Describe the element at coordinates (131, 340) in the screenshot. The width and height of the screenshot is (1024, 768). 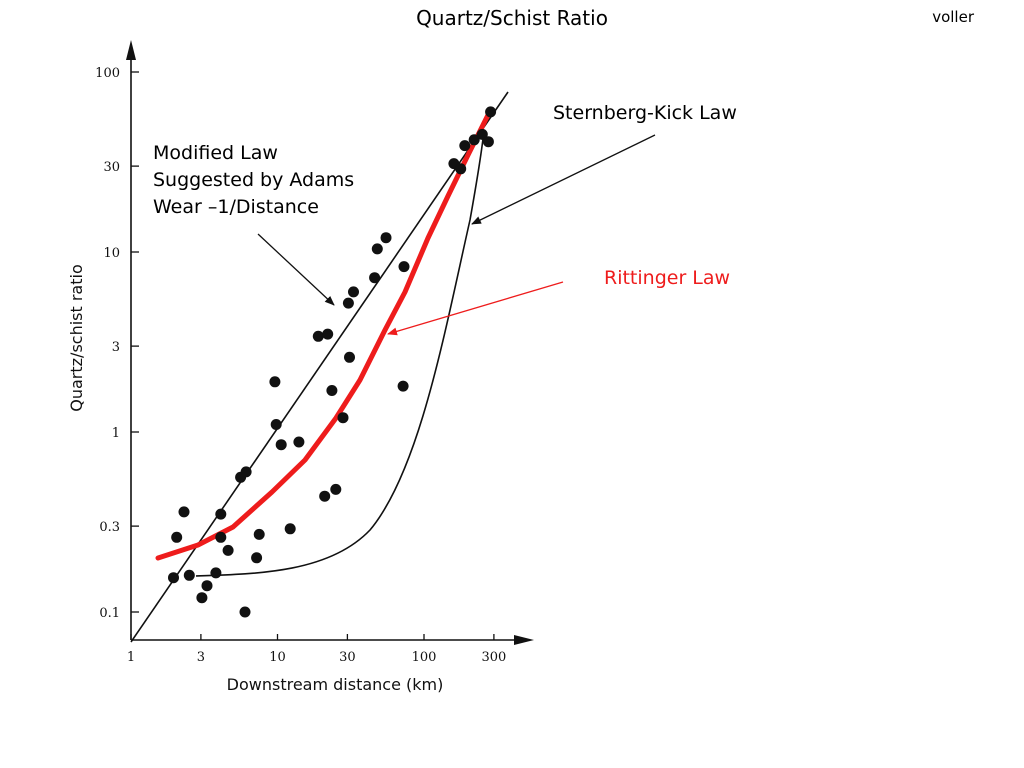
I see `y-axis` at that location.